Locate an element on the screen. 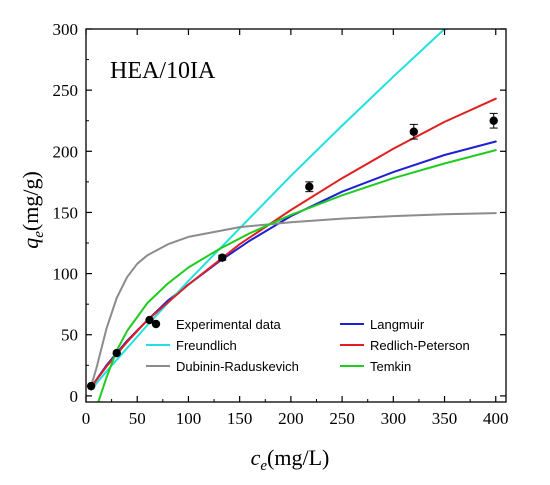  chart-title: HEA/10IA is located at coordinates (163, 71).